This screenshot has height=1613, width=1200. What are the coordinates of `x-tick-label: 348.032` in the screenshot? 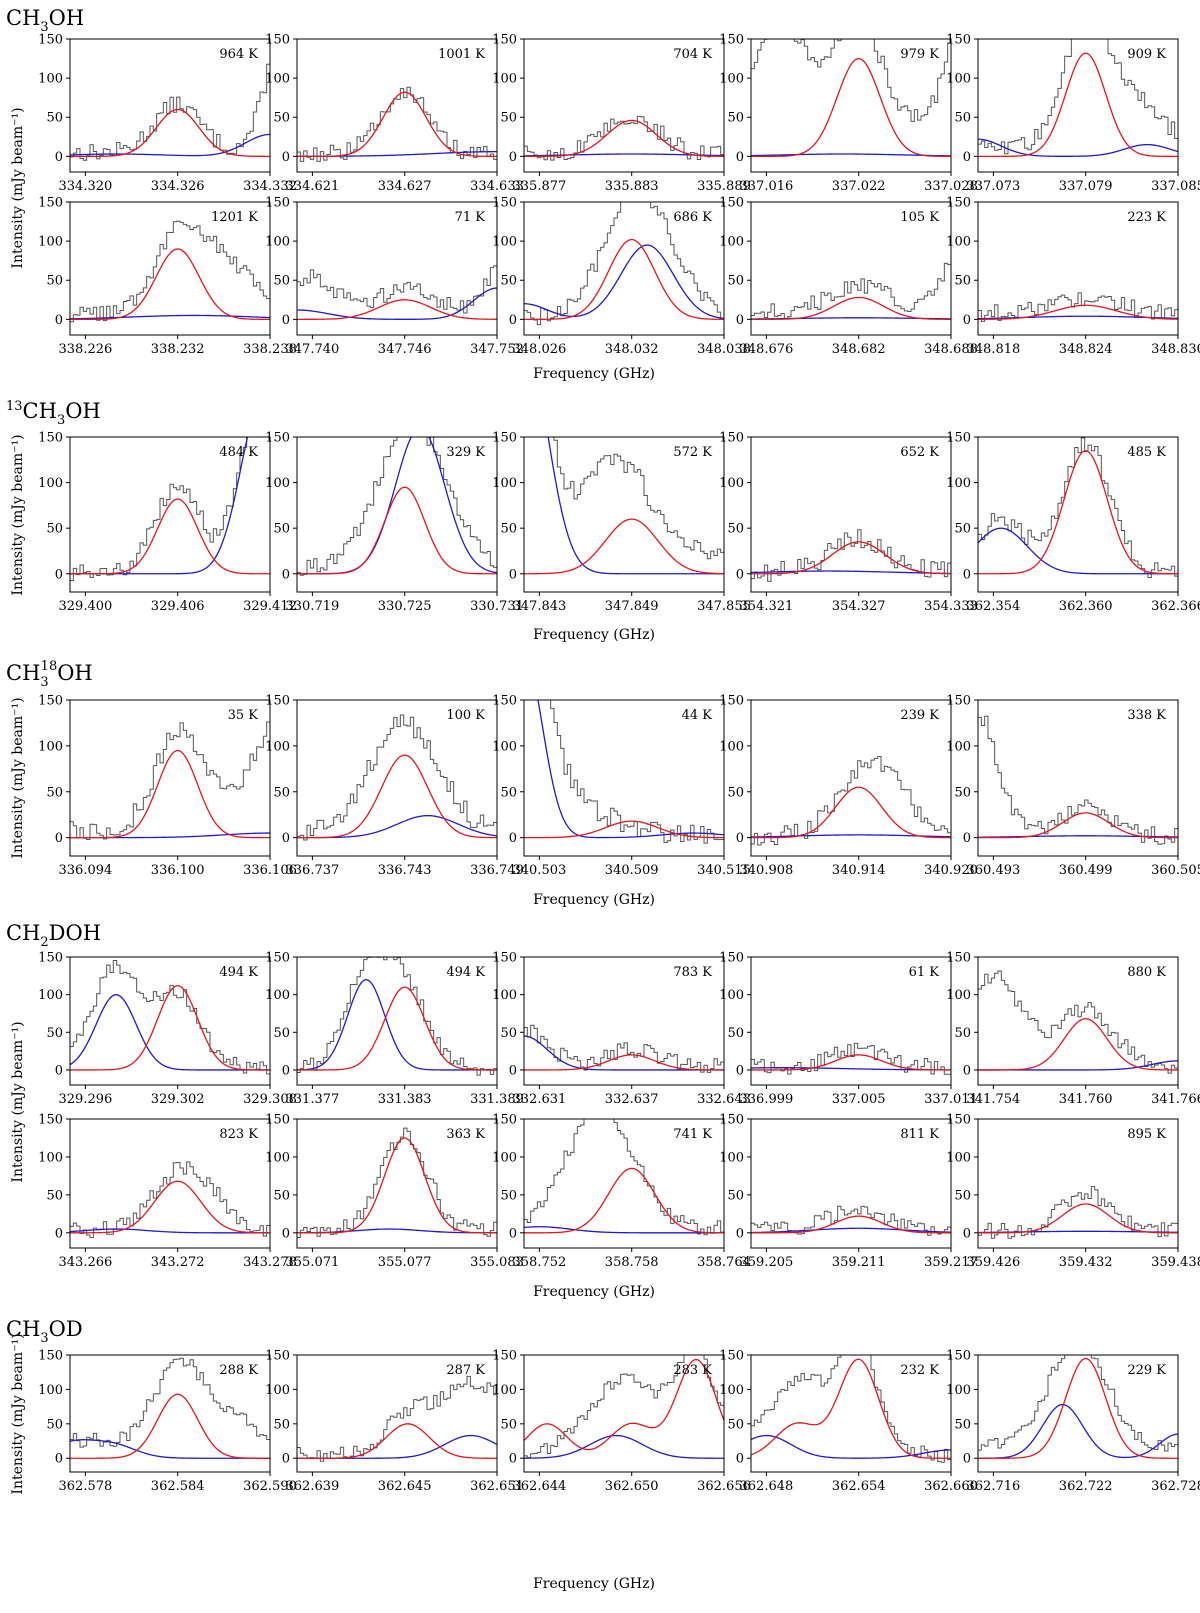 It's located at (632, 349).